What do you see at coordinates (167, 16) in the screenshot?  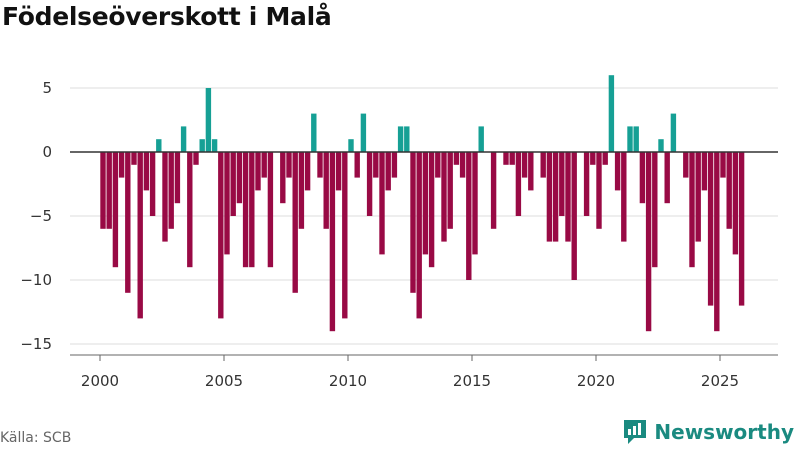 I see `chart-title: Födelseöverskott i Malå` at bounding box center [167, 16].